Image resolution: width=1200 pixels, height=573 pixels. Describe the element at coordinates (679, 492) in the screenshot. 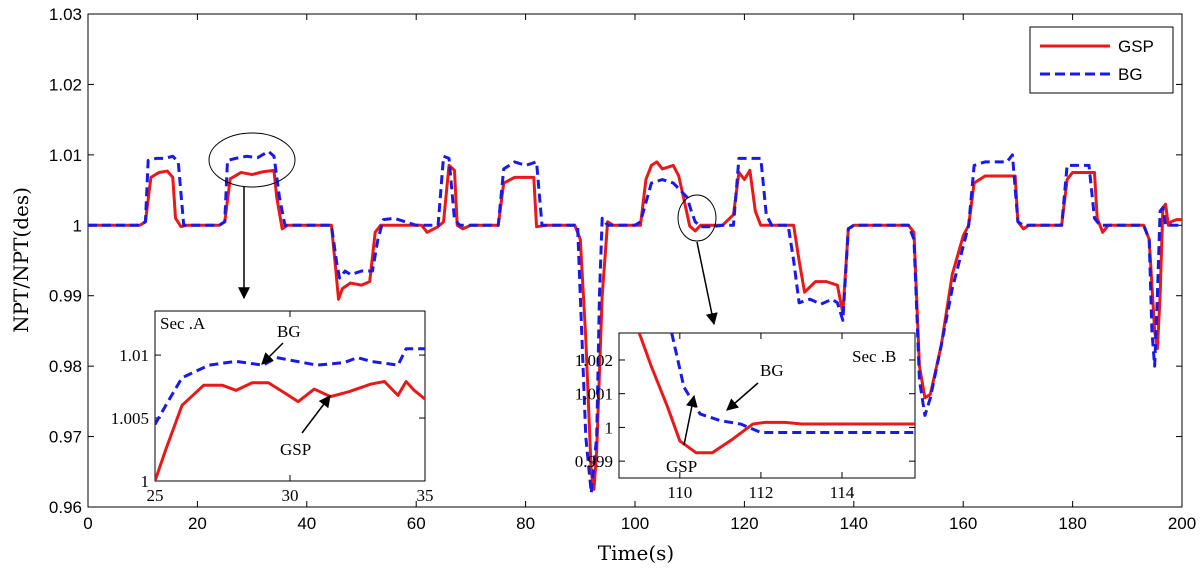

I see `inset-b-x-tick-label: 110` at that location.